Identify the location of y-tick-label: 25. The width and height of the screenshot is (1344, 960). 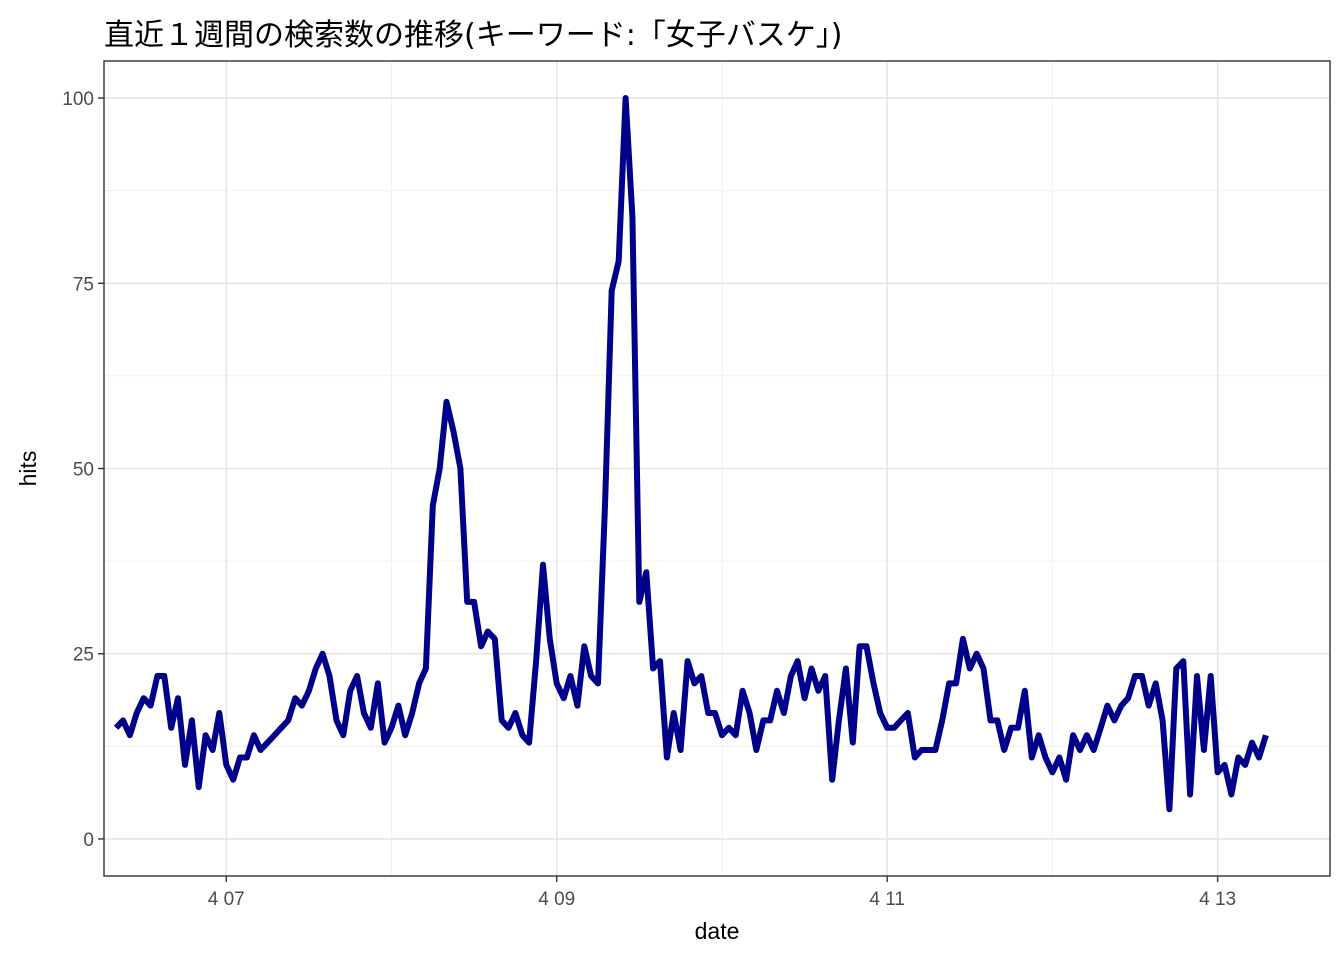
(83, 655).